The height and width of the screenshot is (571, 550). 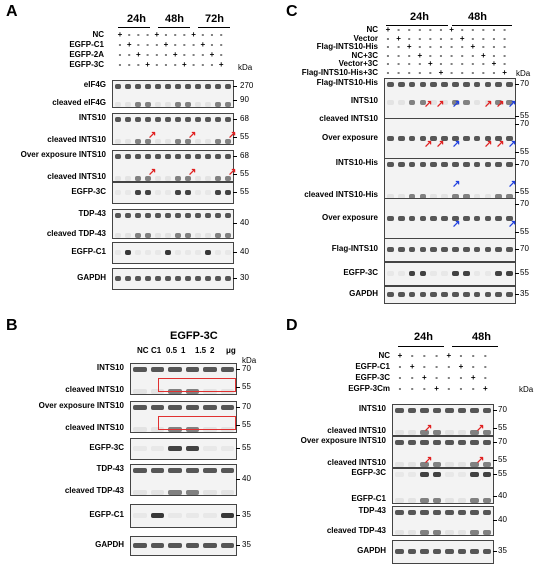 I want to click on time-label: 24h, so click(x=419, y=17).